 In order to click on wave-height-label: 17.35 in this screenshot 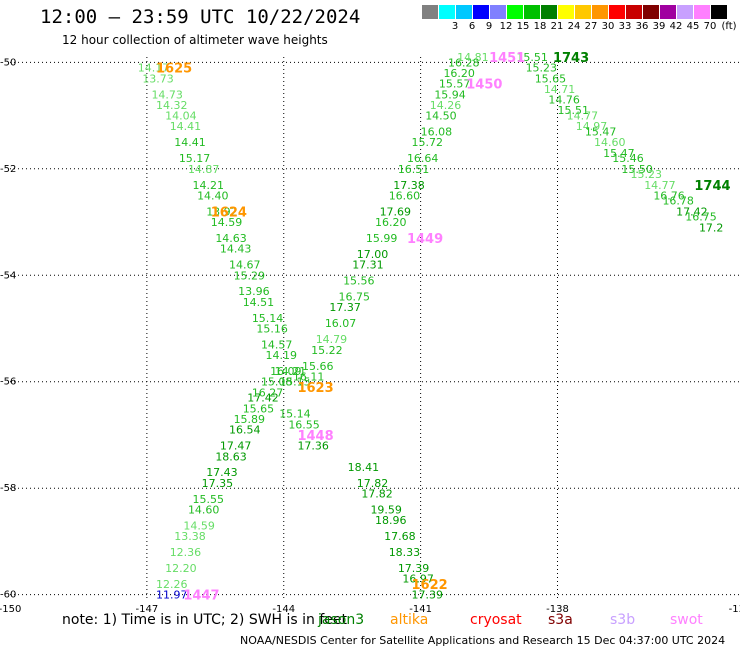, I will do `click(218, 483)`.